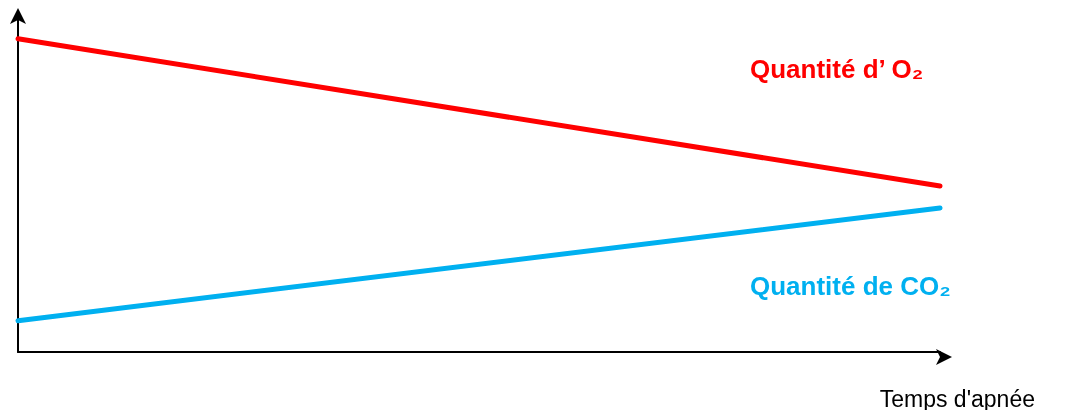  I want to click on text: Quantité d’ O₂, so click(837, 69).